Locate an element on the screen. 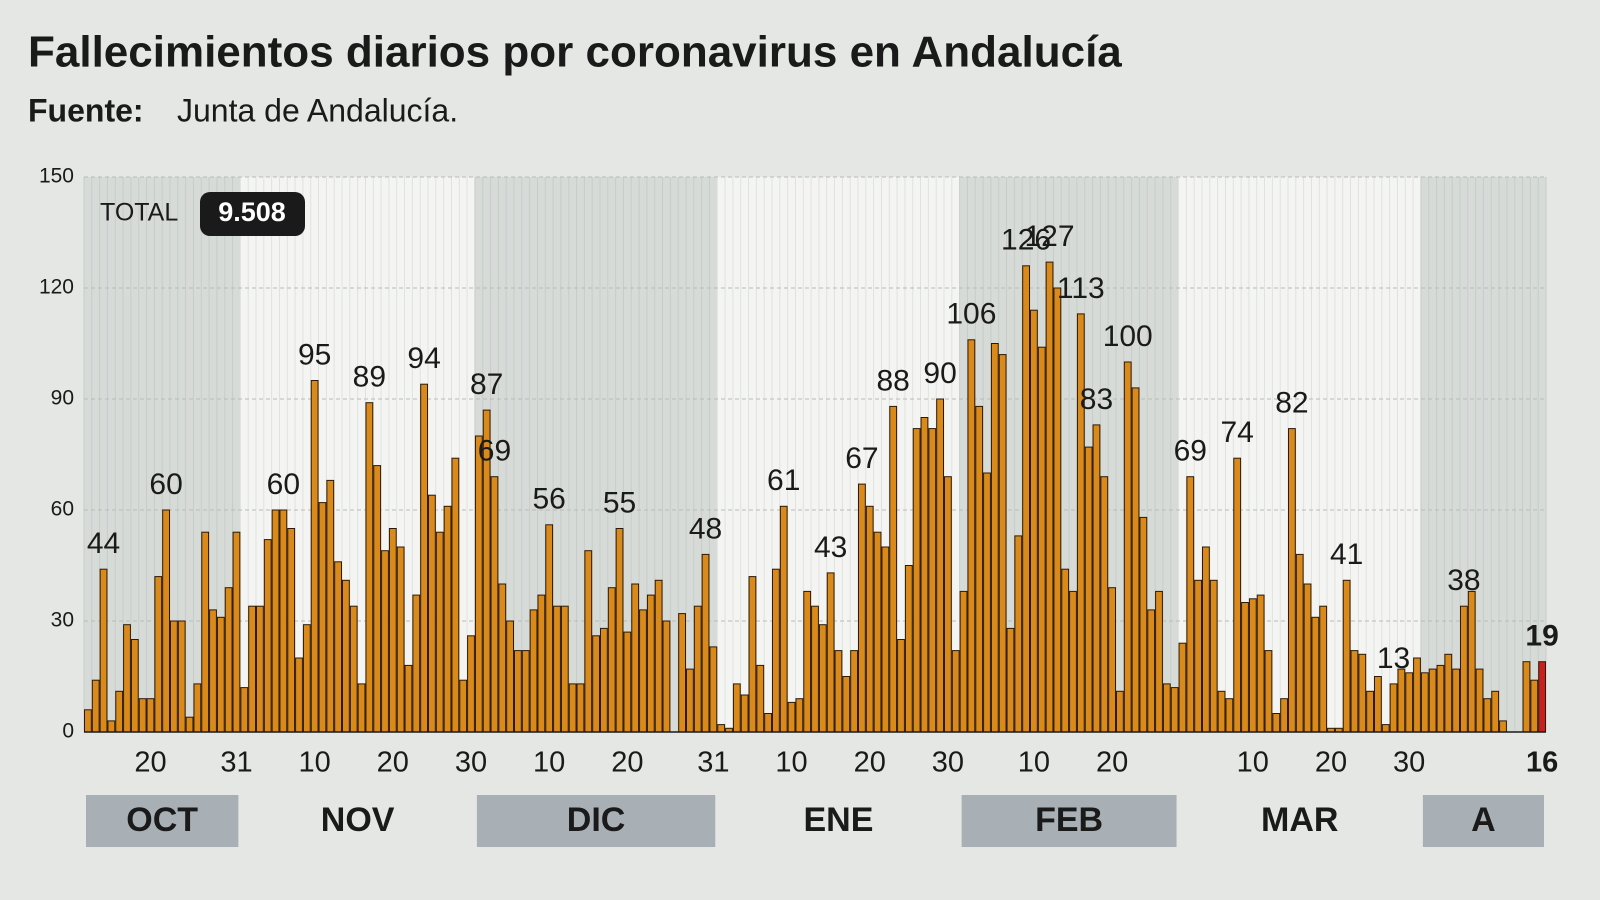  source-label: Fuente: is located at coordinates (86, 110).